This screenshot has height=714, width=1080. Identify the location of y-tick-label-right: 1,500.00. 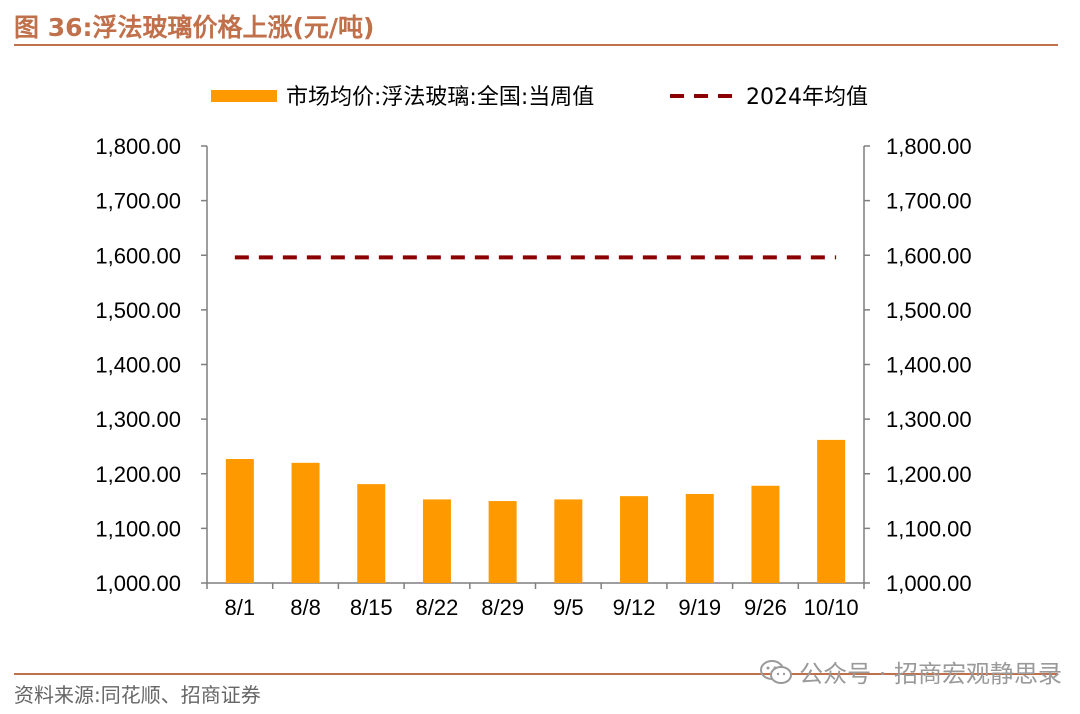
(929, 310).